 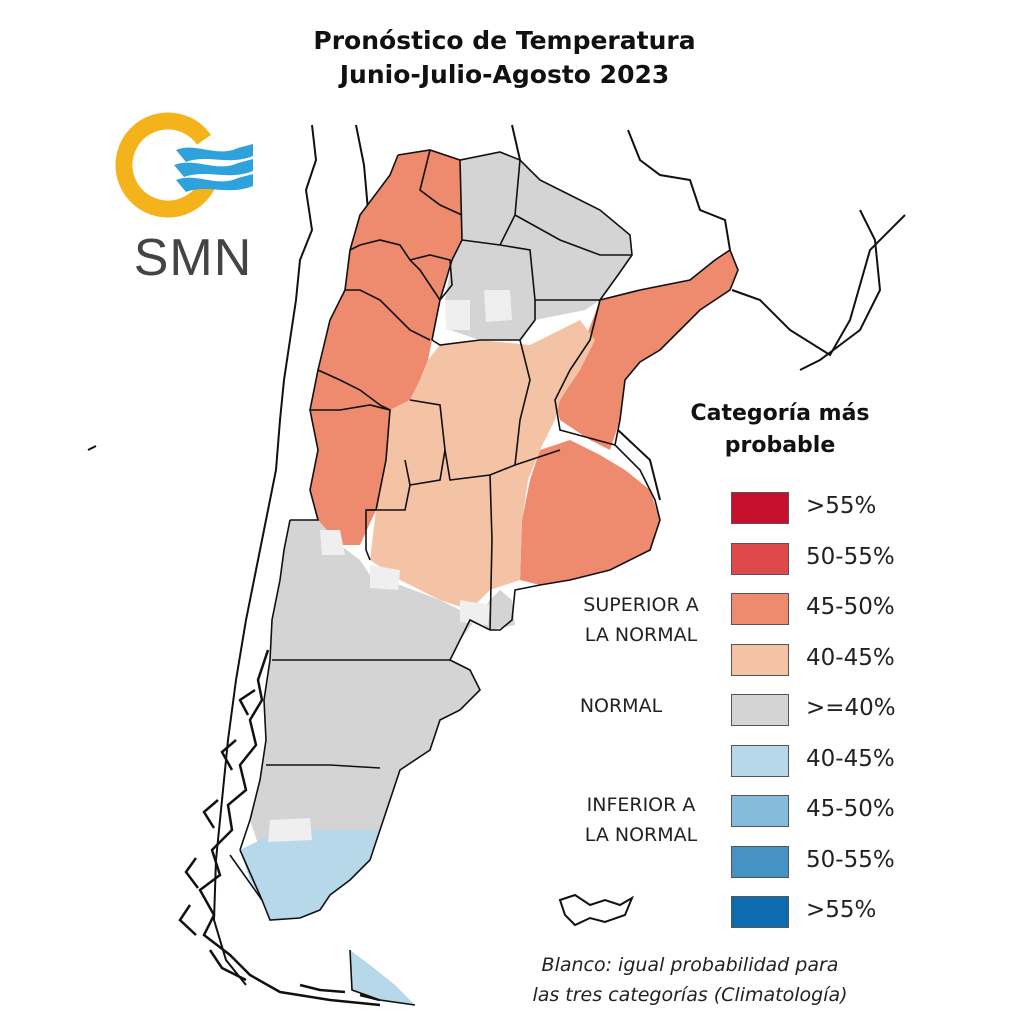 I want to click on smn-logo-text: SMN, so click(x=193, y=258).